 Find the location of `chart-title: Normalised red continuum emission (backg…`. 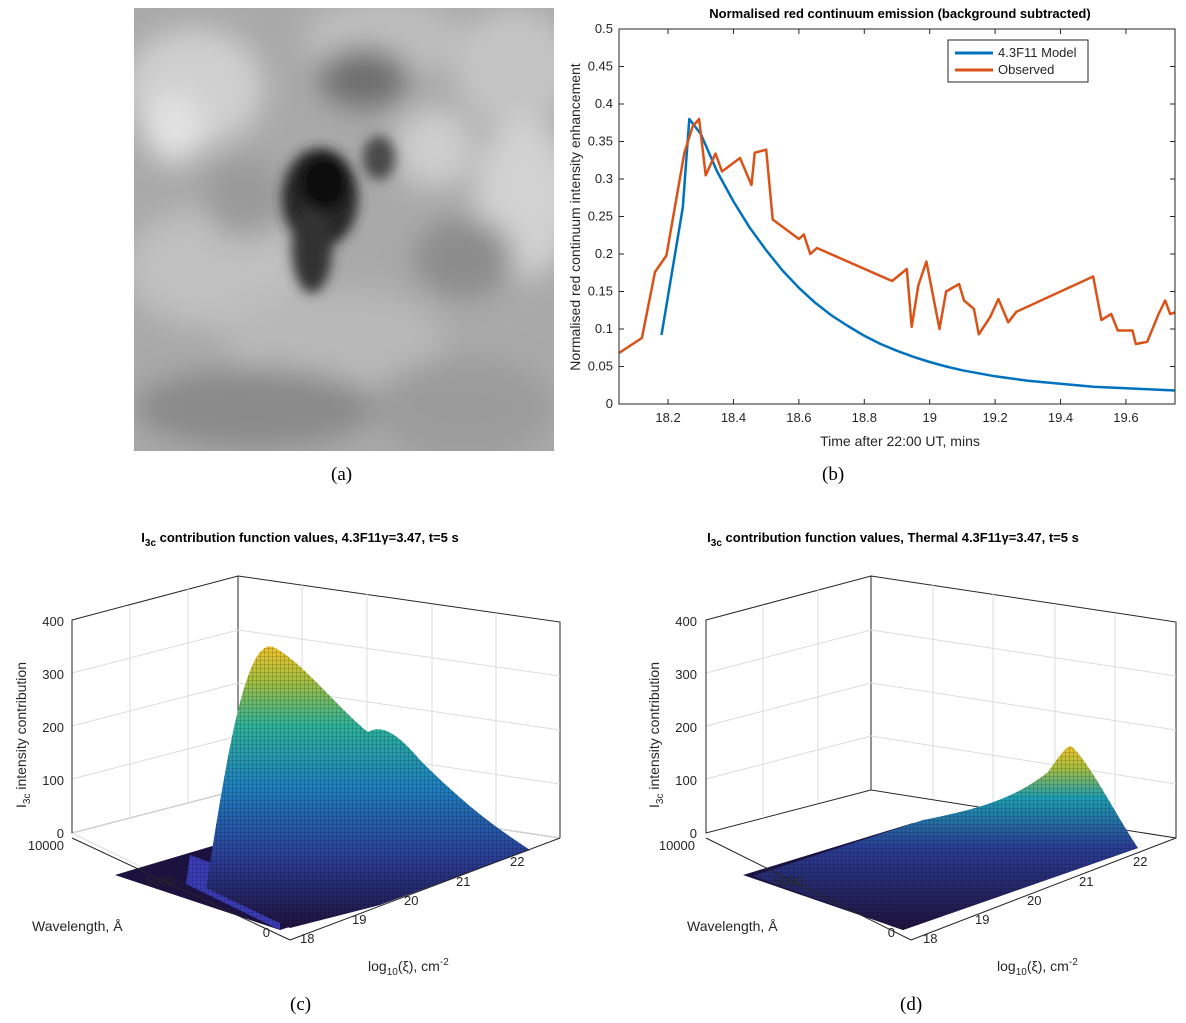

chart-title: Normalised red continuum emission (backg… is located at coordinates (899, 13).